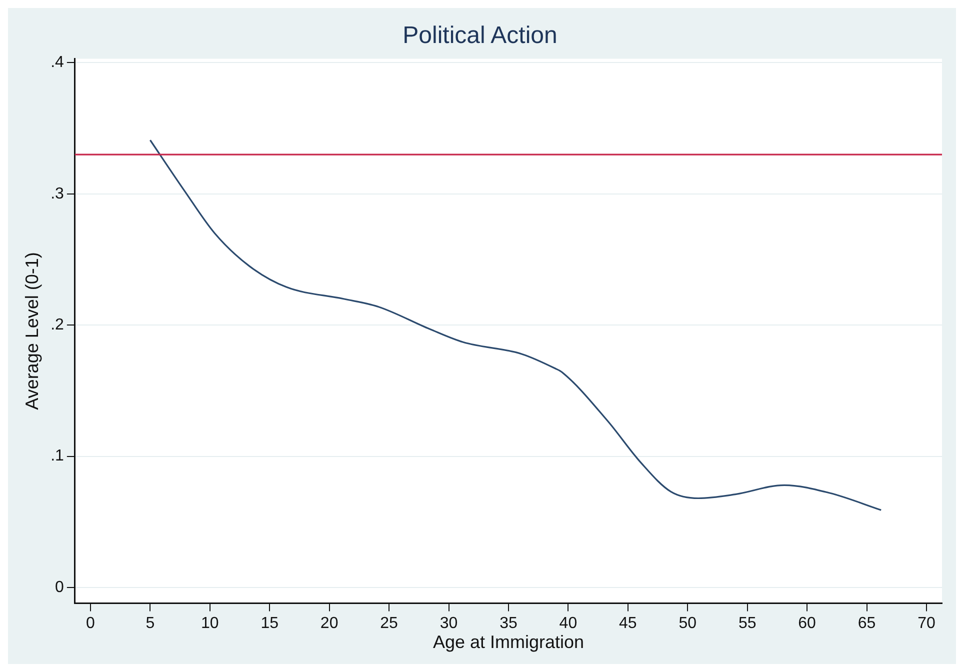  What do you see at coordinates (389, 623) in the screenshot?
I see `x-tick-label: 25` at bounding box center [389, 623].